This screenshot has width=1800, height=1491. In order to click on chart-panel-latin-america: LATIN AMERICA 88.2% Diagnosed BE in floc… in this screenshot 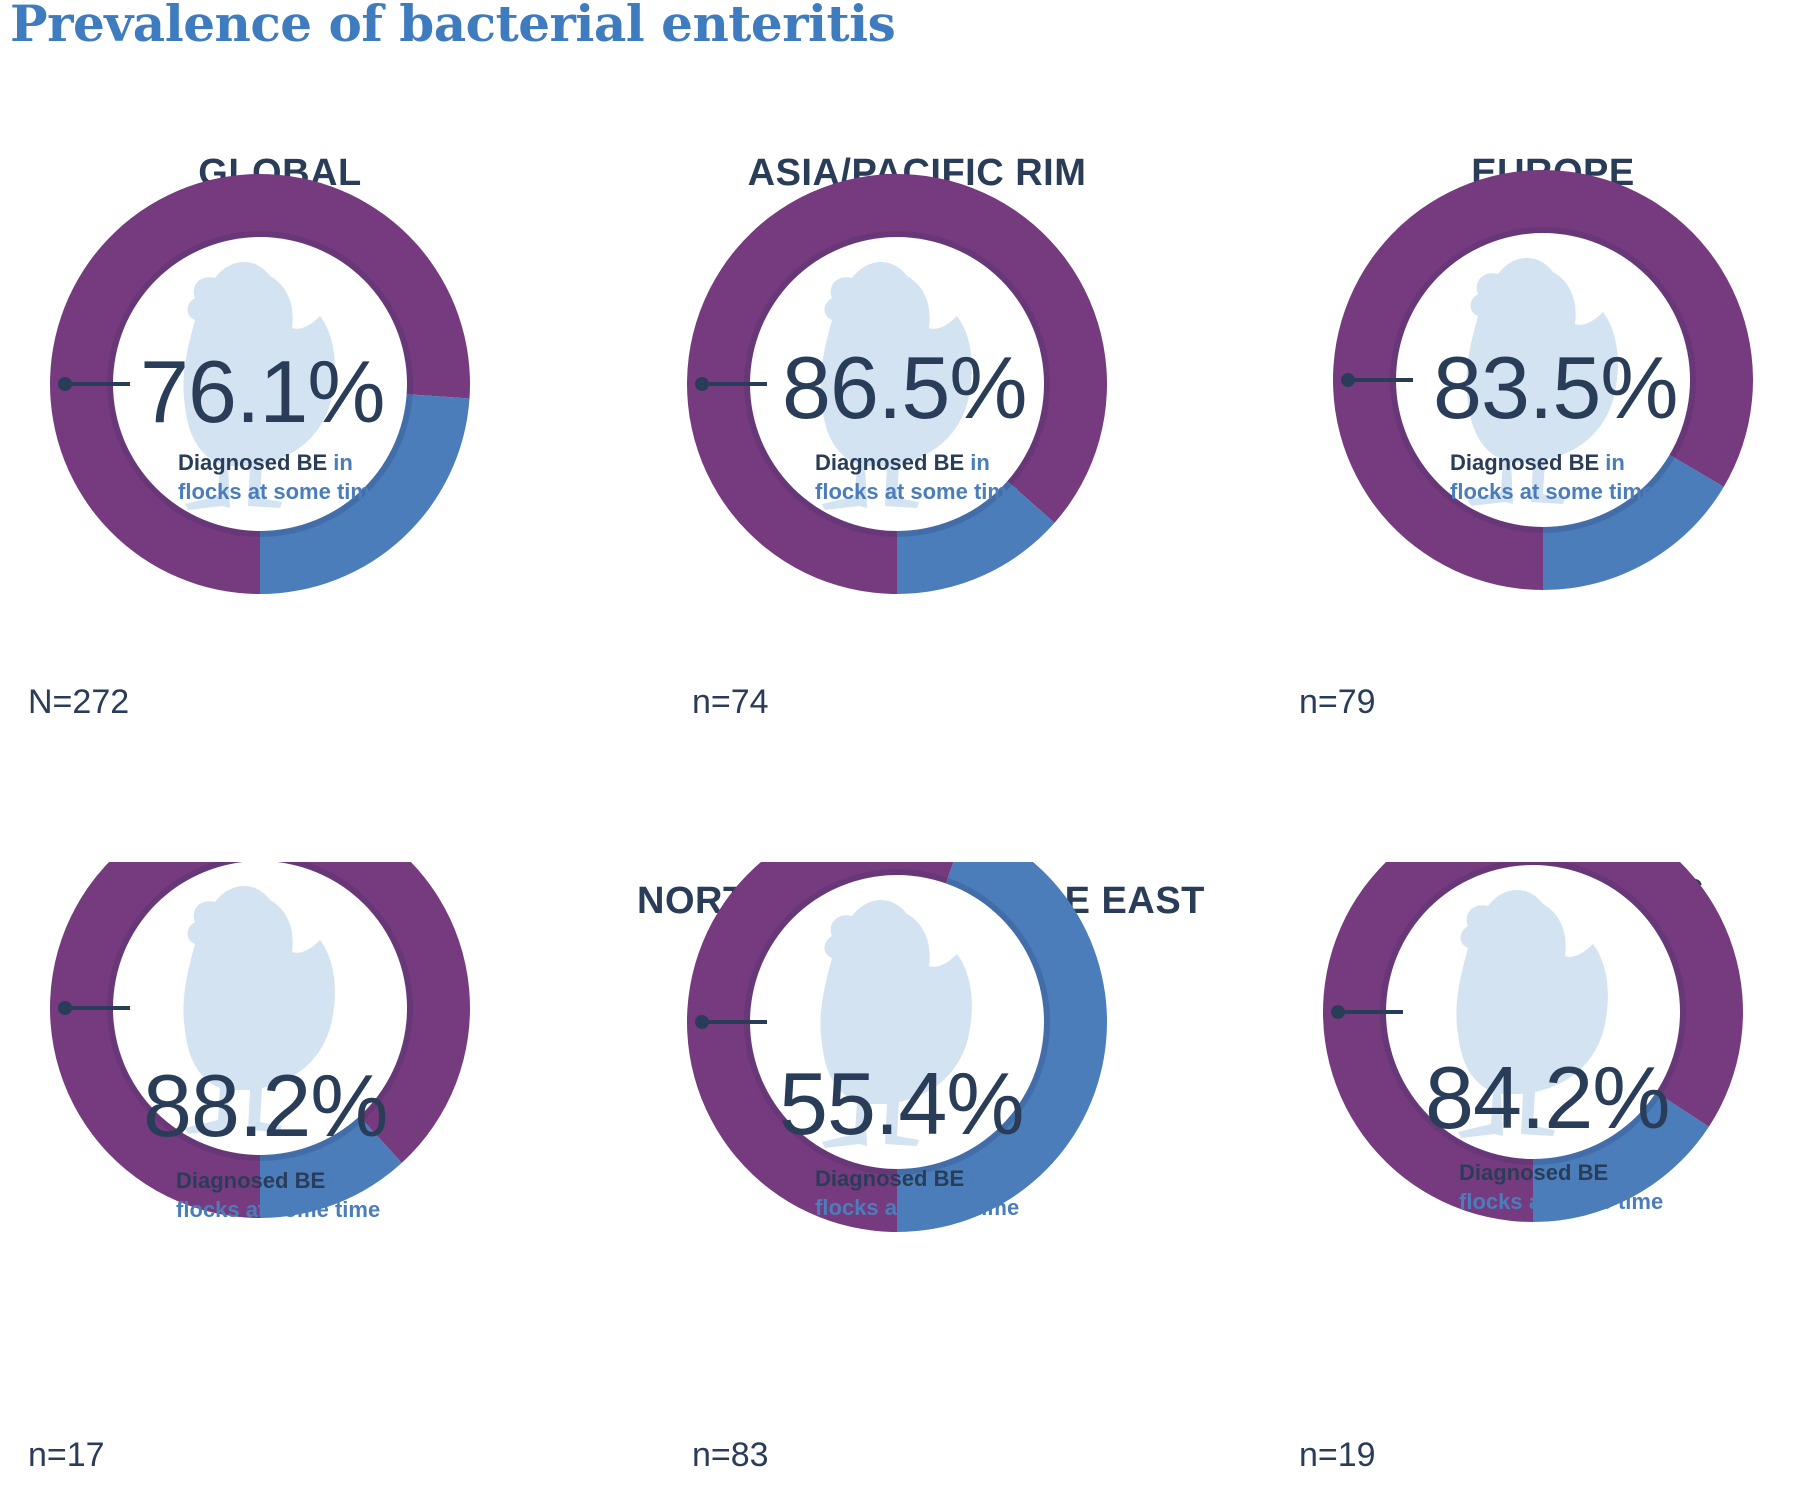, I will do `click(280, 1172)`.